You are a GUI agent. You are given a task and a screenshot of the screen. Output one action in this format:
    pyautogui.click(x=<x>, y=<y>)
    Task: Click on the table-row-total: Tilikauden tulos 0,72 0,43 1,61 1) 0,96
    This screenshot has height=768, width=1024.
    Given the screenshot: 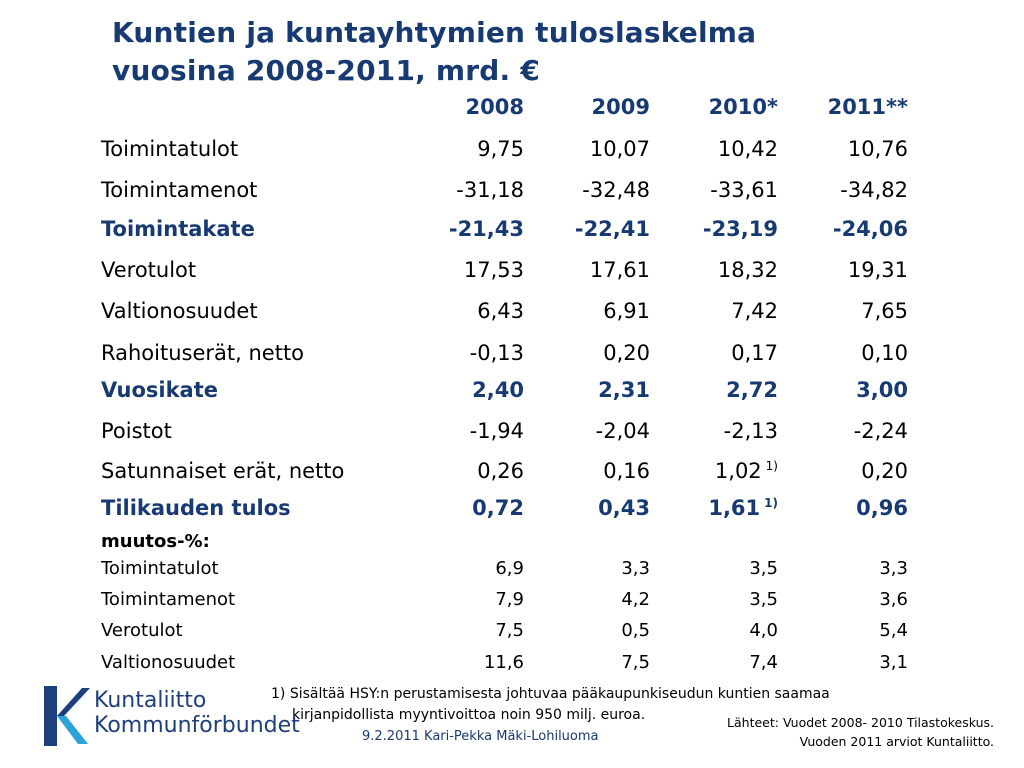 What is the action you would take?
    pyautogui.click(x=512, y=508)
    